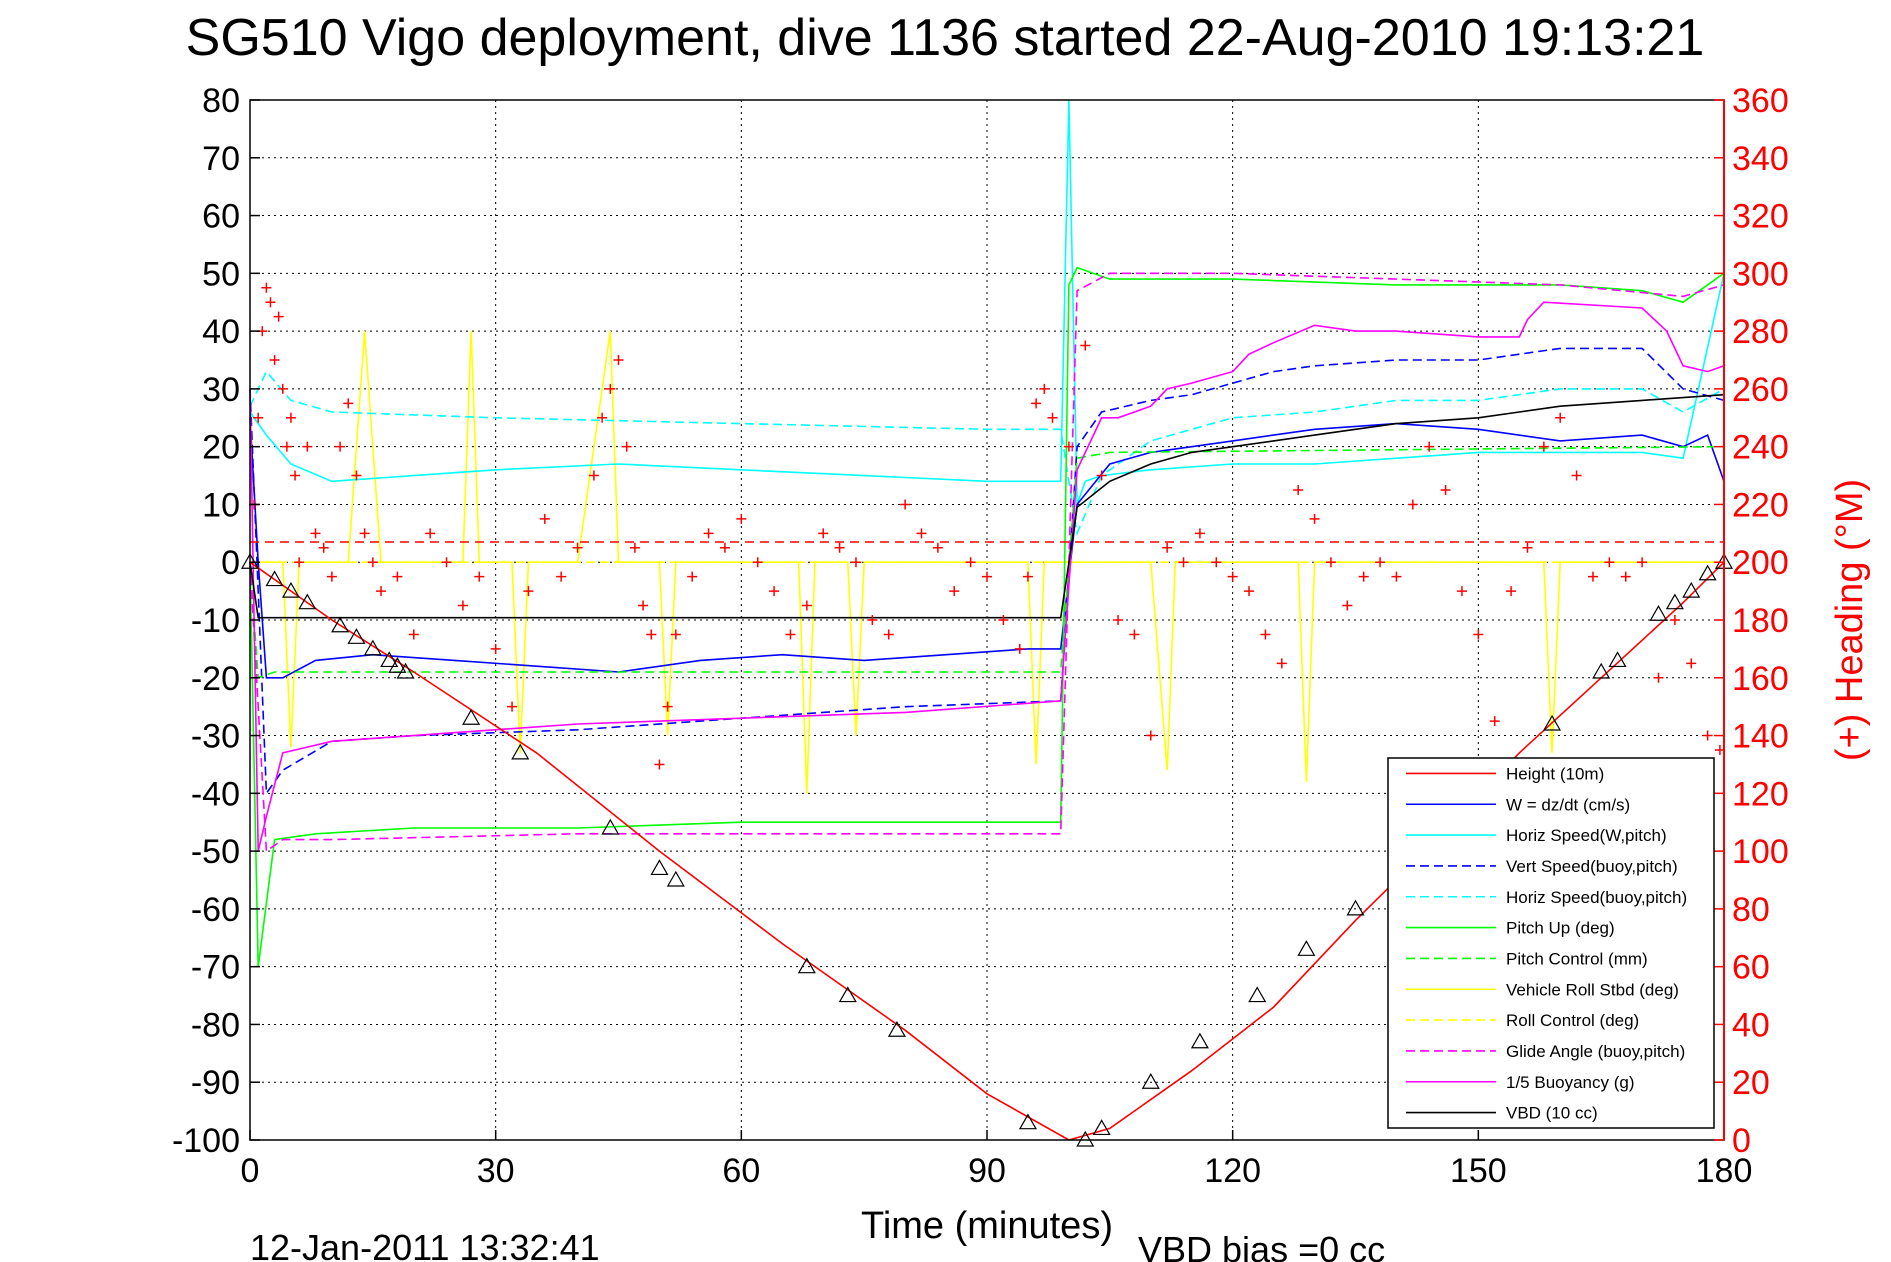 The height and width of the screenshot is (1262, 1891). I want to click on y2-axis-label: (+) Heading (°M), so click(1850, 620).